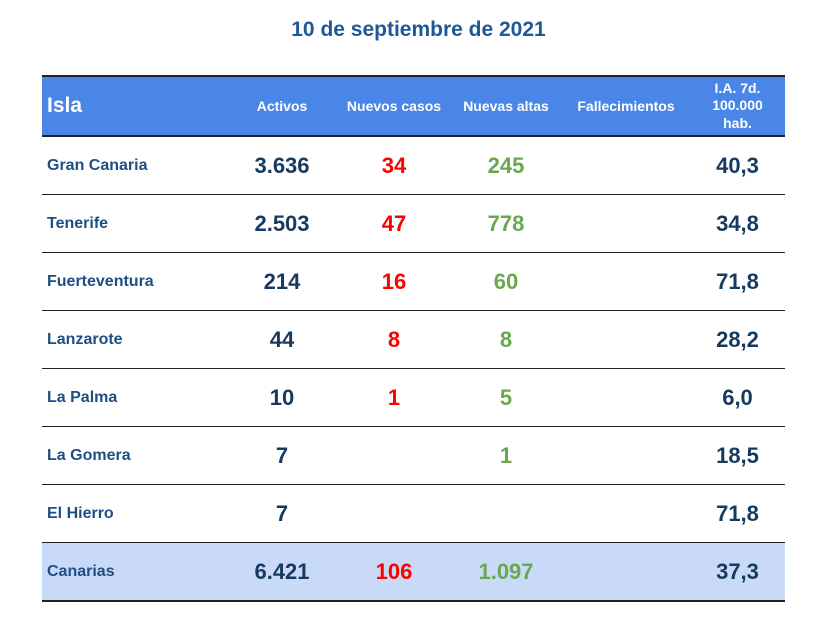 The image size is (837, 637). What do you see at coordinates (506, 455) in the screenshot?
I see `nuevas-altas-cell: 1` at bounding box center [506, 455].